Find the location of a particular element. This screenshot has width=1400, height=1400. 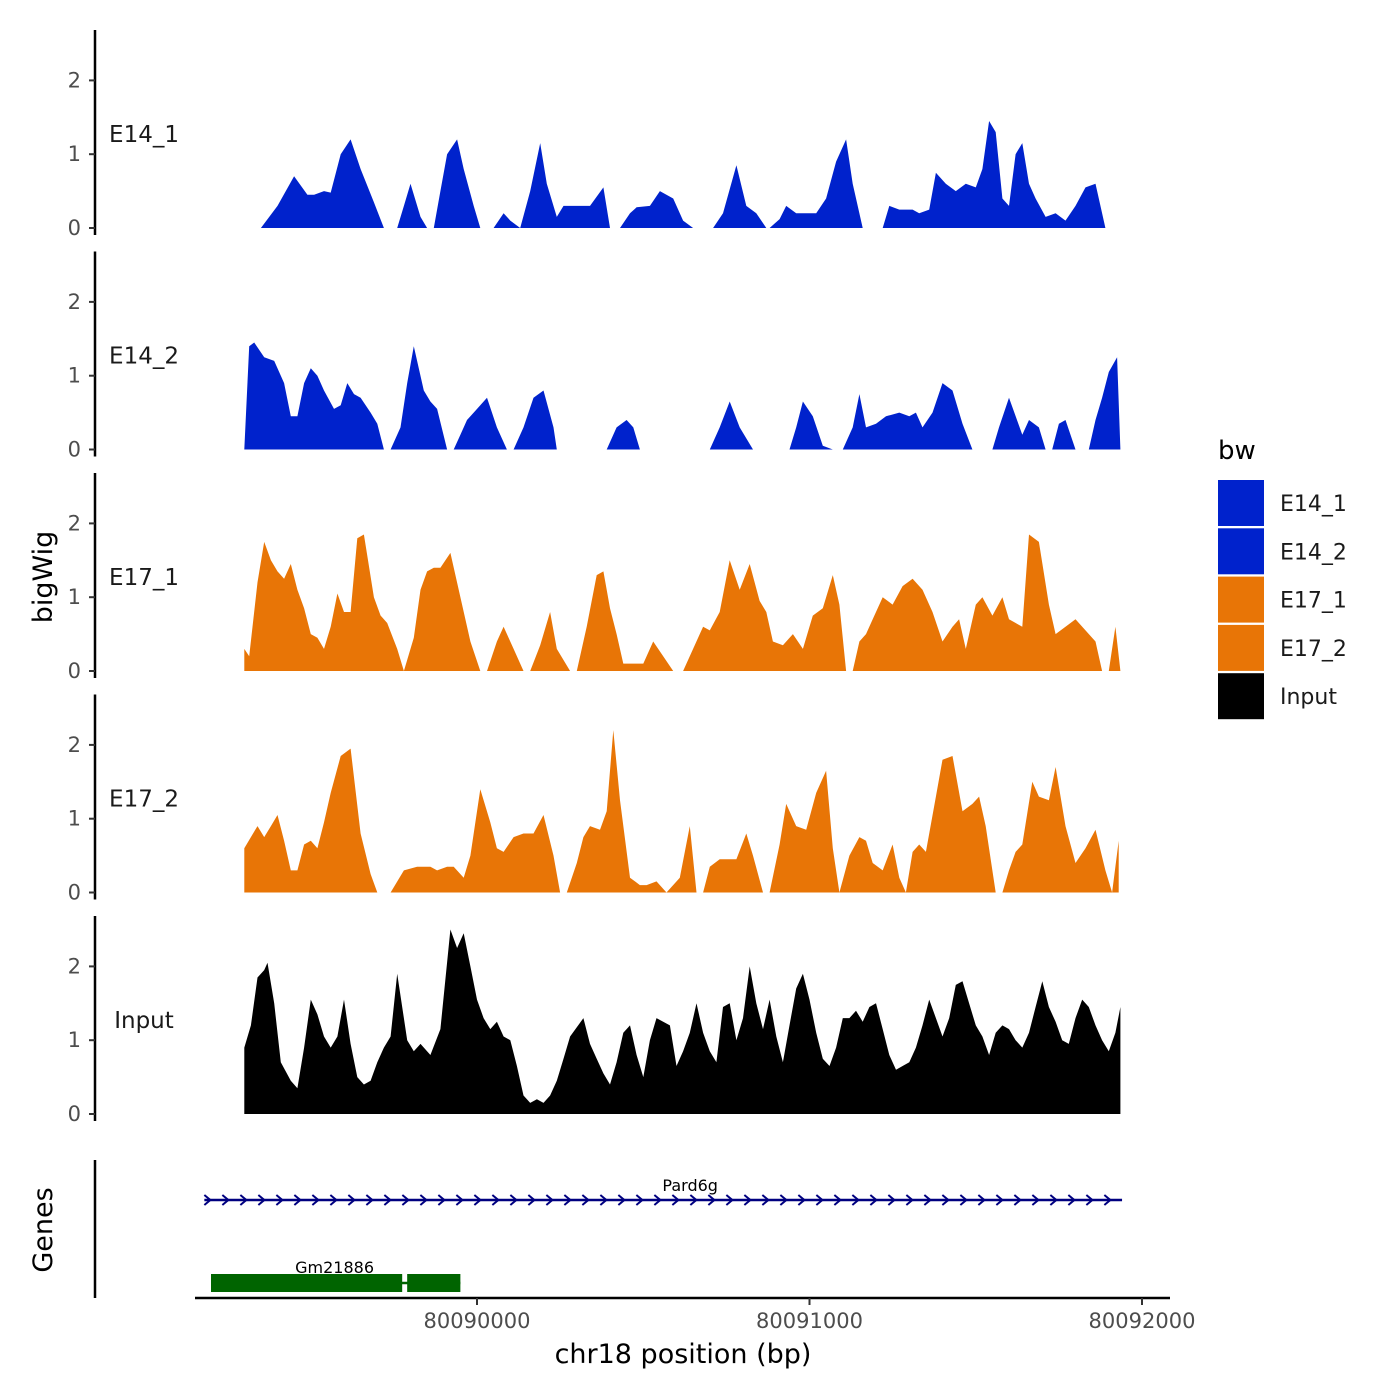

track-panel-E17_1: 0 1 2 E17_1 is located at coordinates (594, 578).